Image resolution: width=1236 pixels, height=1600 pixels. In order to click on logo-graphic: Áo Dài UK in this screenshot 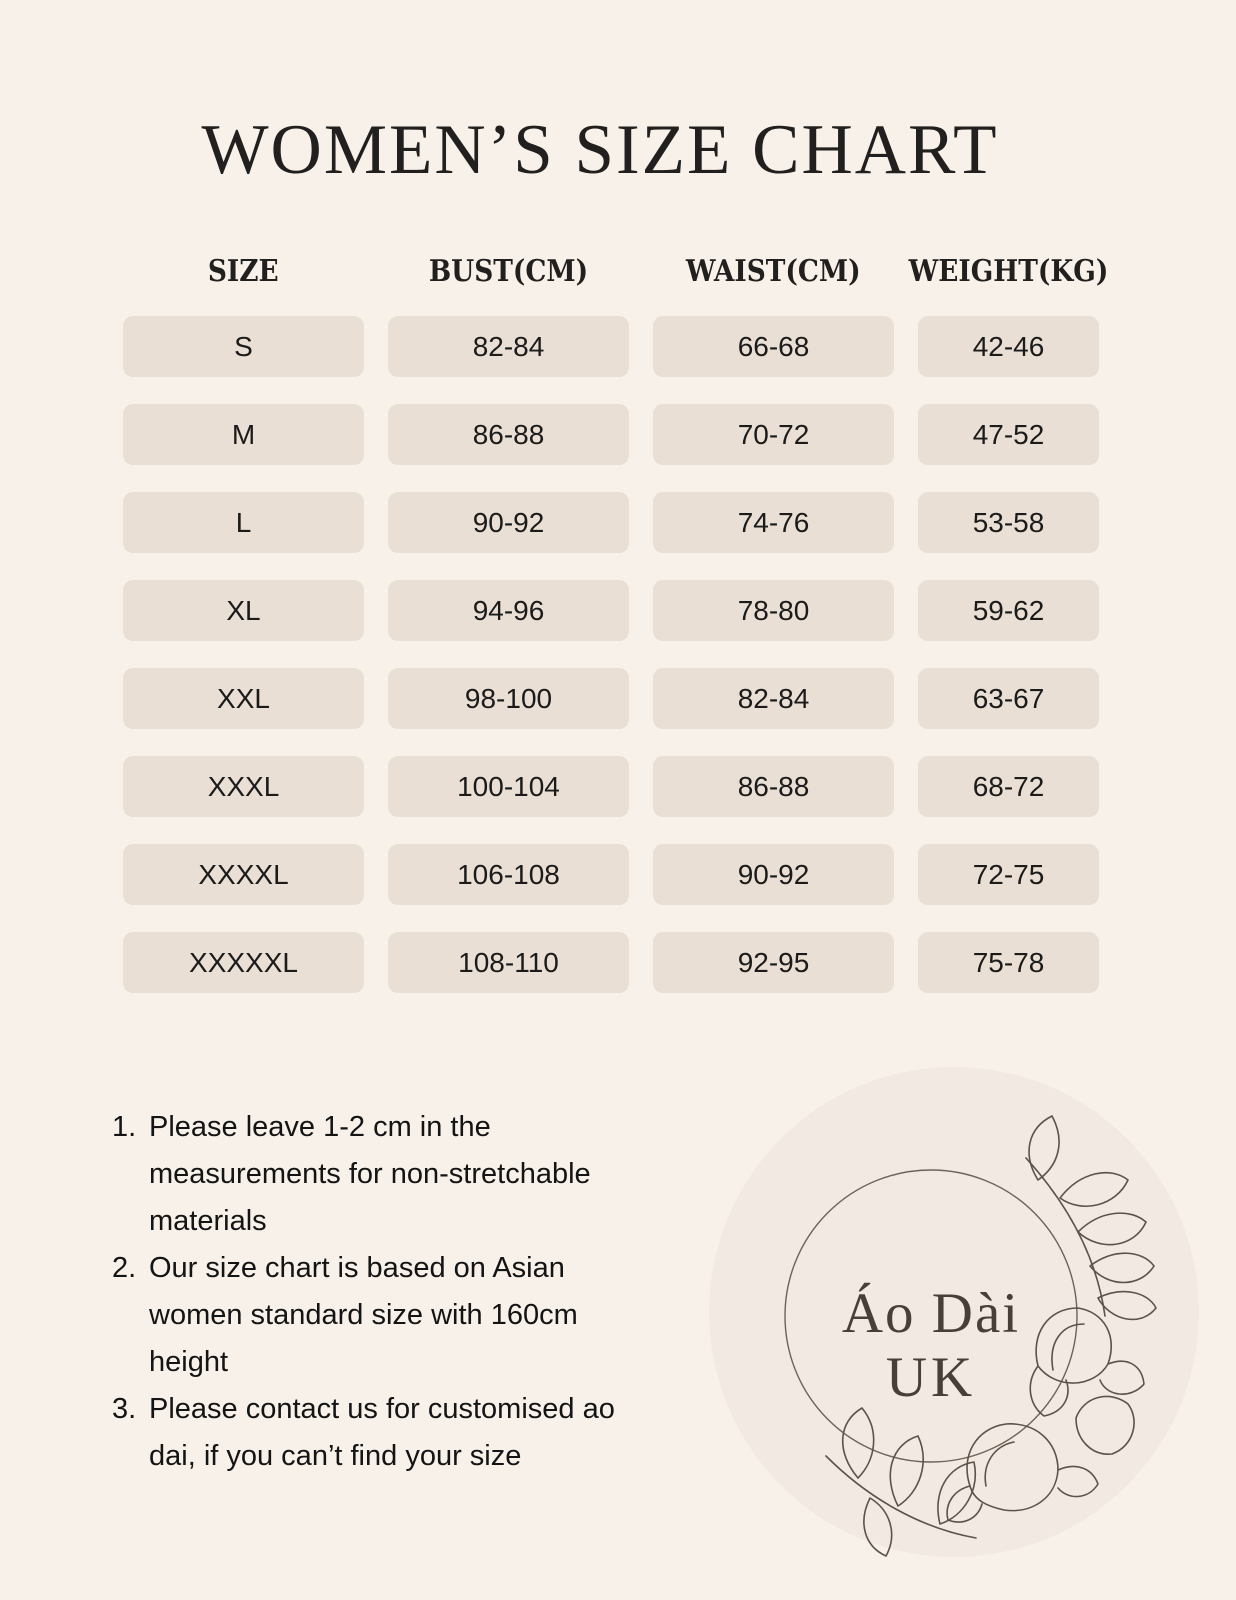, I will do `click(954, 1312)`.